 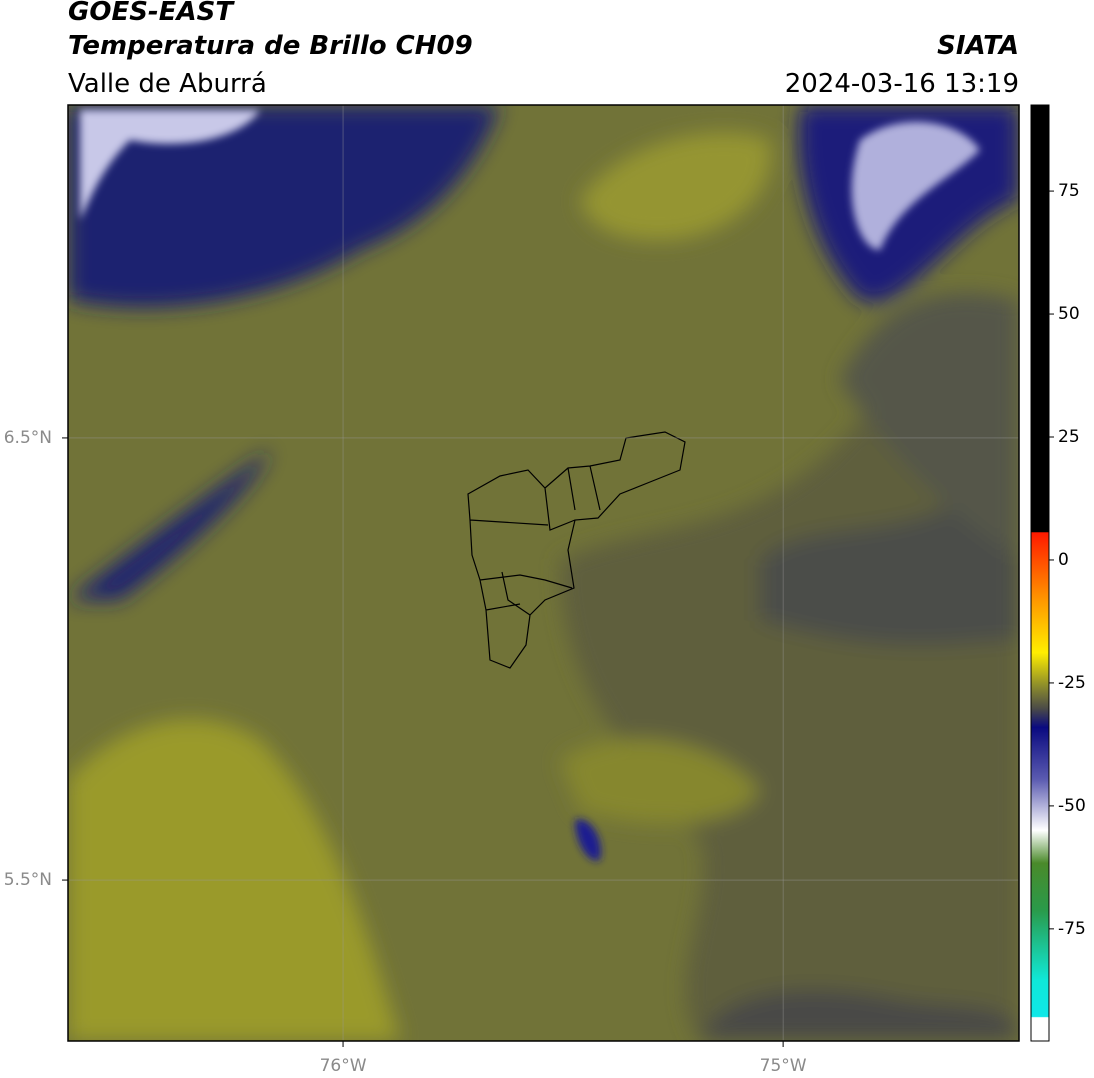 I want to click on title: GOES-EAST, so click(x=151, y=13).